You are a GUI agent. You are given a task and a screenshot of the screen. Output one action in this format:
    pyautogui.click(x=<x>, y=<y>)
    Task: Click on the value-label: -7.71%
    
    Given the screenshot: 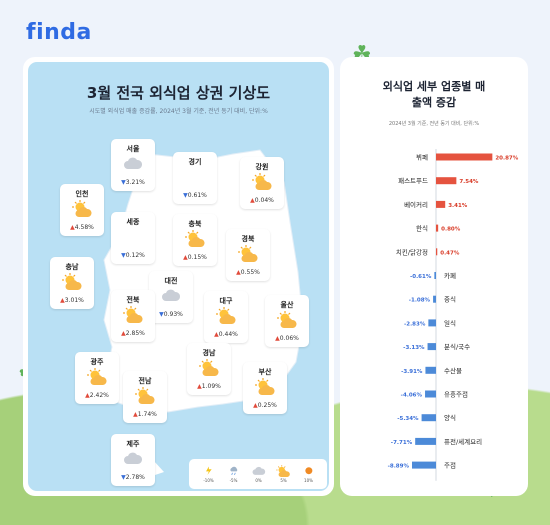 What is the action you would take?
    pyautogui.click(x=402, y=443)
    